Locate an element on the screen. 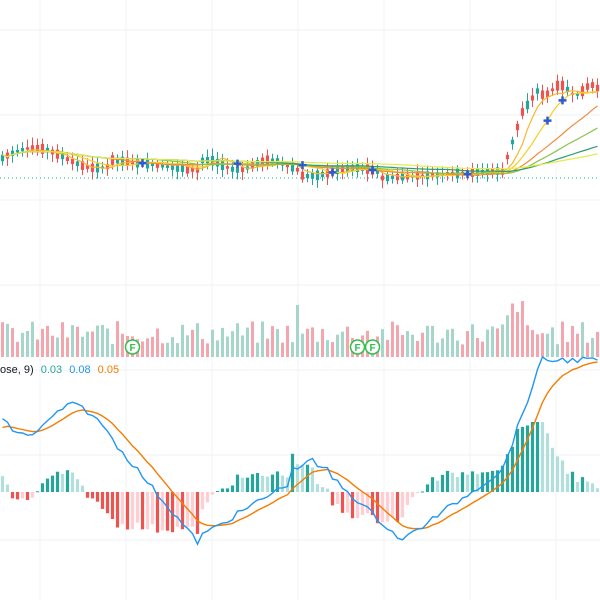 This screenshot has width=600, height=600. macd-legend-label: ose, 9) is located at coordinates (17, 370).